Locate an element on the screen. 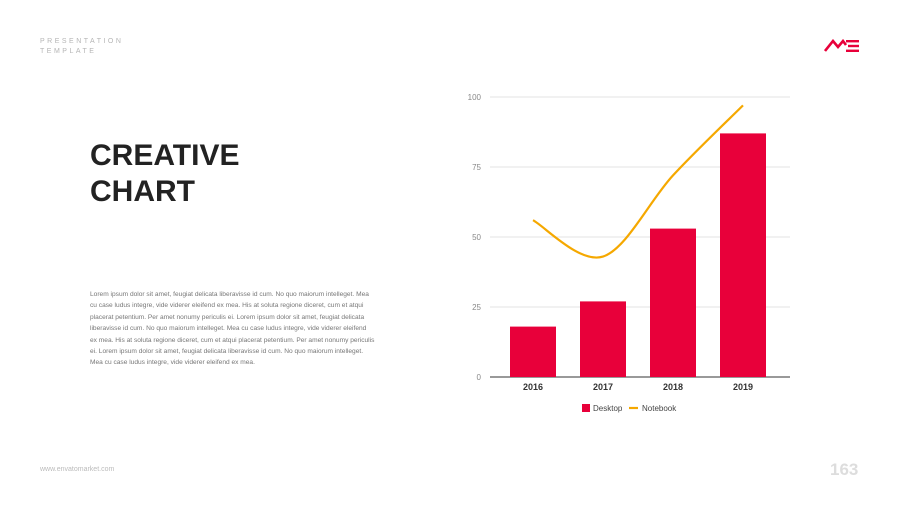  brand-logo is located at coordinates (841, 45).